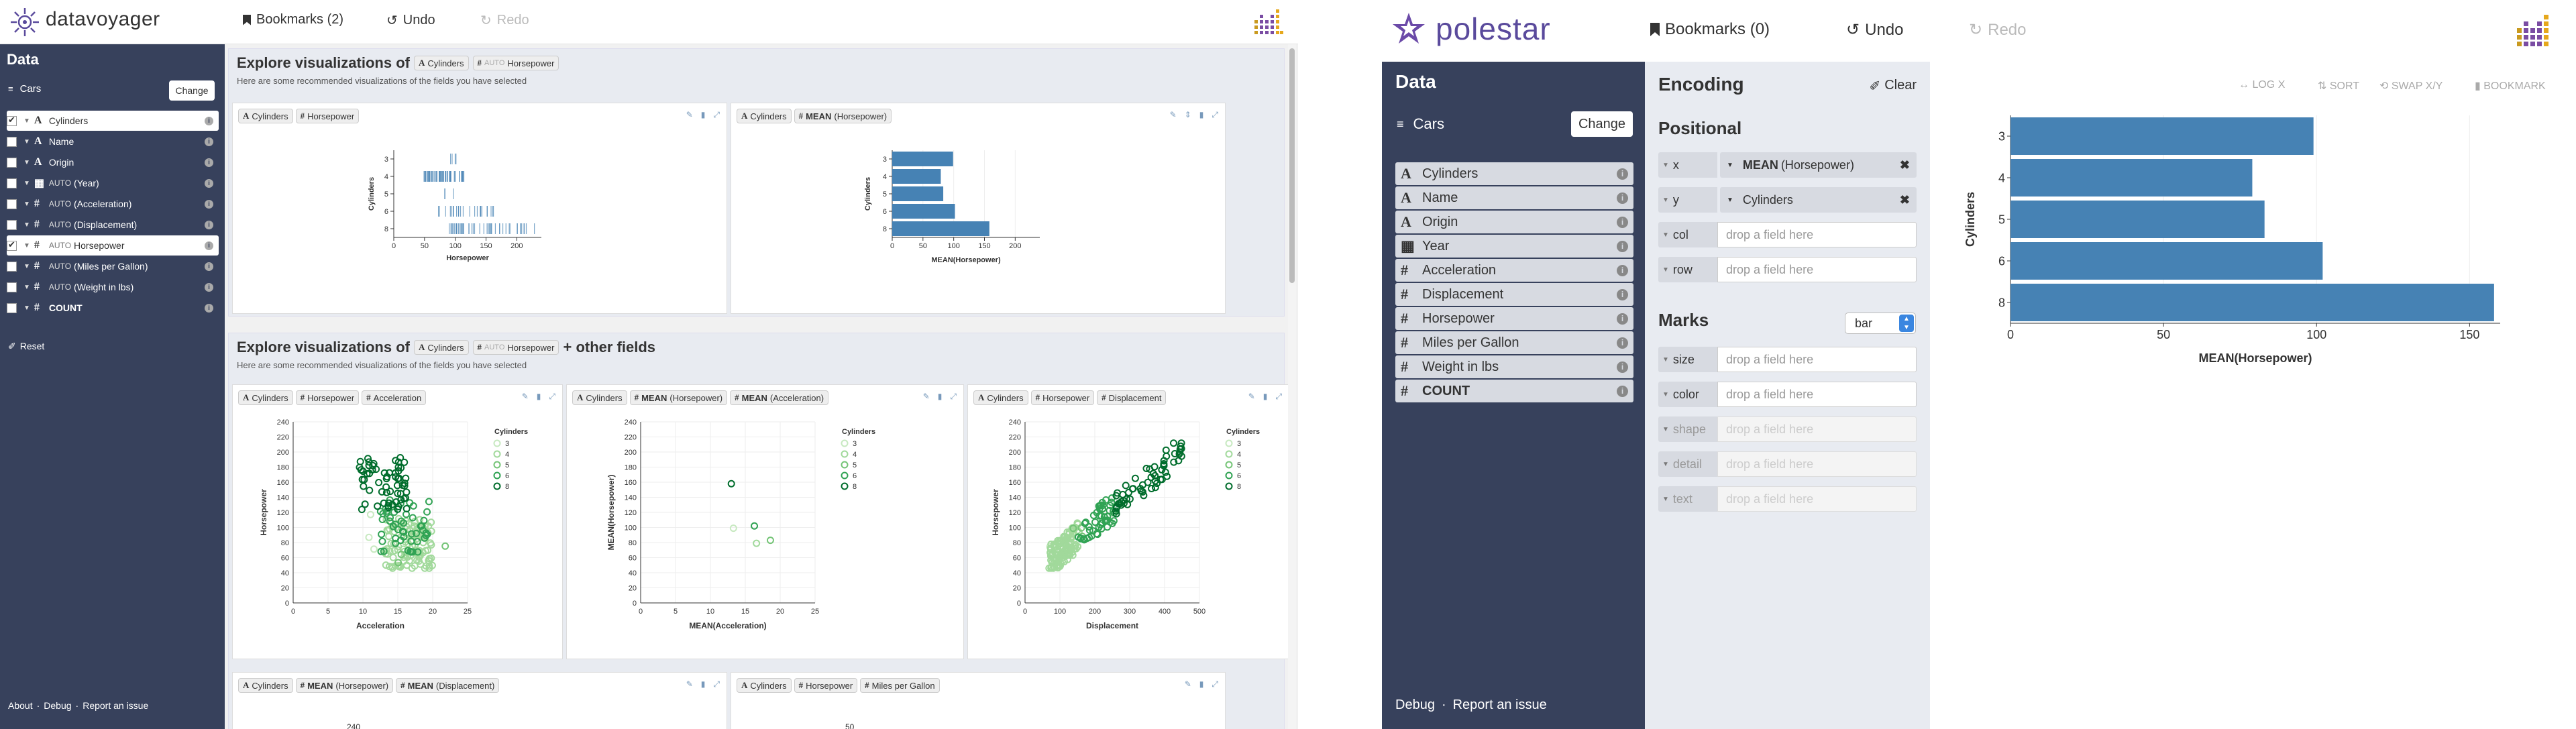 The height and width of the screenshot is (729, 2576). What do you see at coordinates (20, 706) in the screenshot?
I see `voyager-about-link: About` at bounding box center [20, 706].